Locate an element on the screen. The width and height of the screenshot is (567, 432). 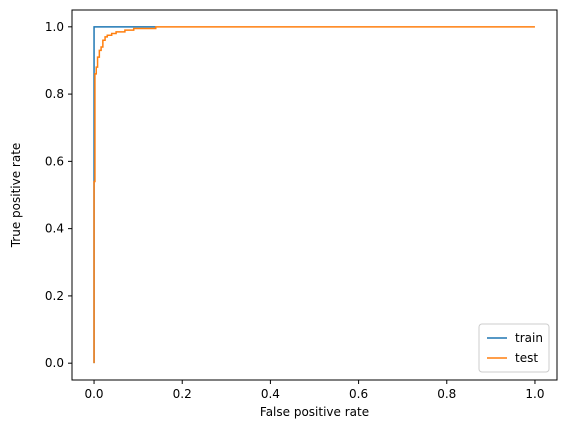
x-axis-ticks: 0.0 0.2 0.4 0.6 0.8 1.0 is located at coordinates (314, 390).